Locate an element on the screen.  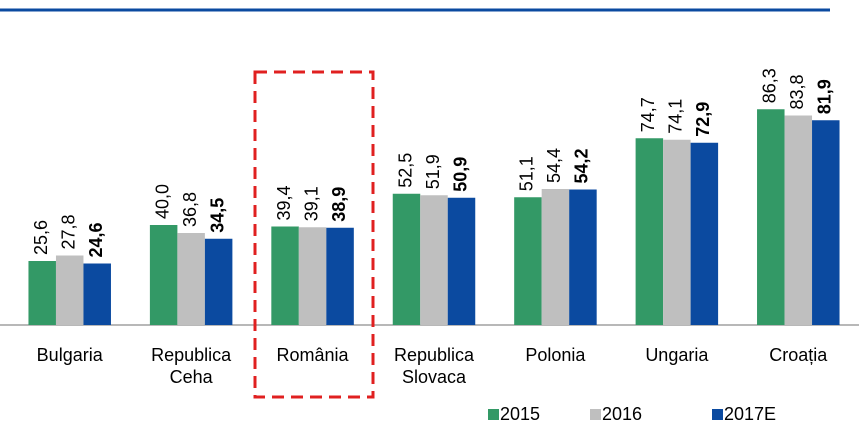
value-label: 36,8 is located at coordinates (190, 209).